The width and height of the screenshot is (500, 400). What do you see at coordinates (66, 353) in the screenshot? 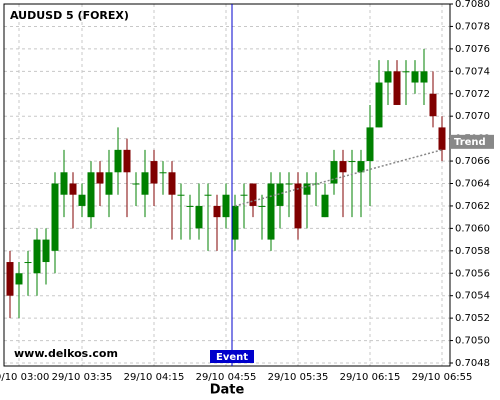
I see `watermark: www.delkos.com` at bounding box center [66, 353].